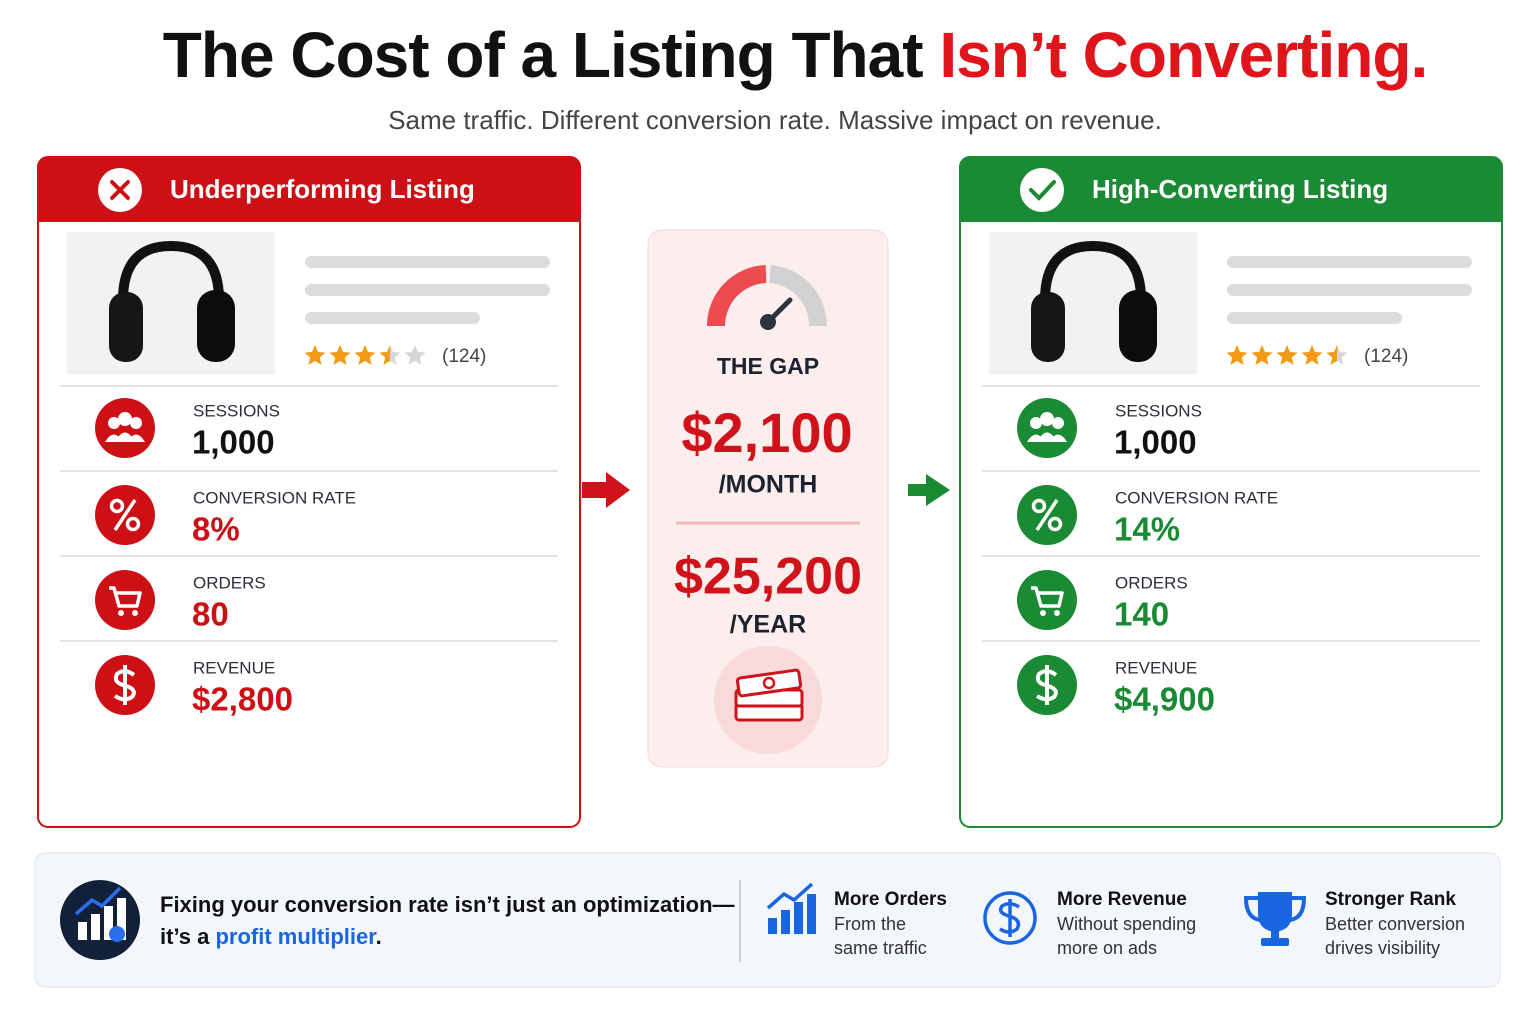 The height and width of the screenshot is (1024, 1536). I want to click on benefit-text: more on ads, so click(1107, 948).